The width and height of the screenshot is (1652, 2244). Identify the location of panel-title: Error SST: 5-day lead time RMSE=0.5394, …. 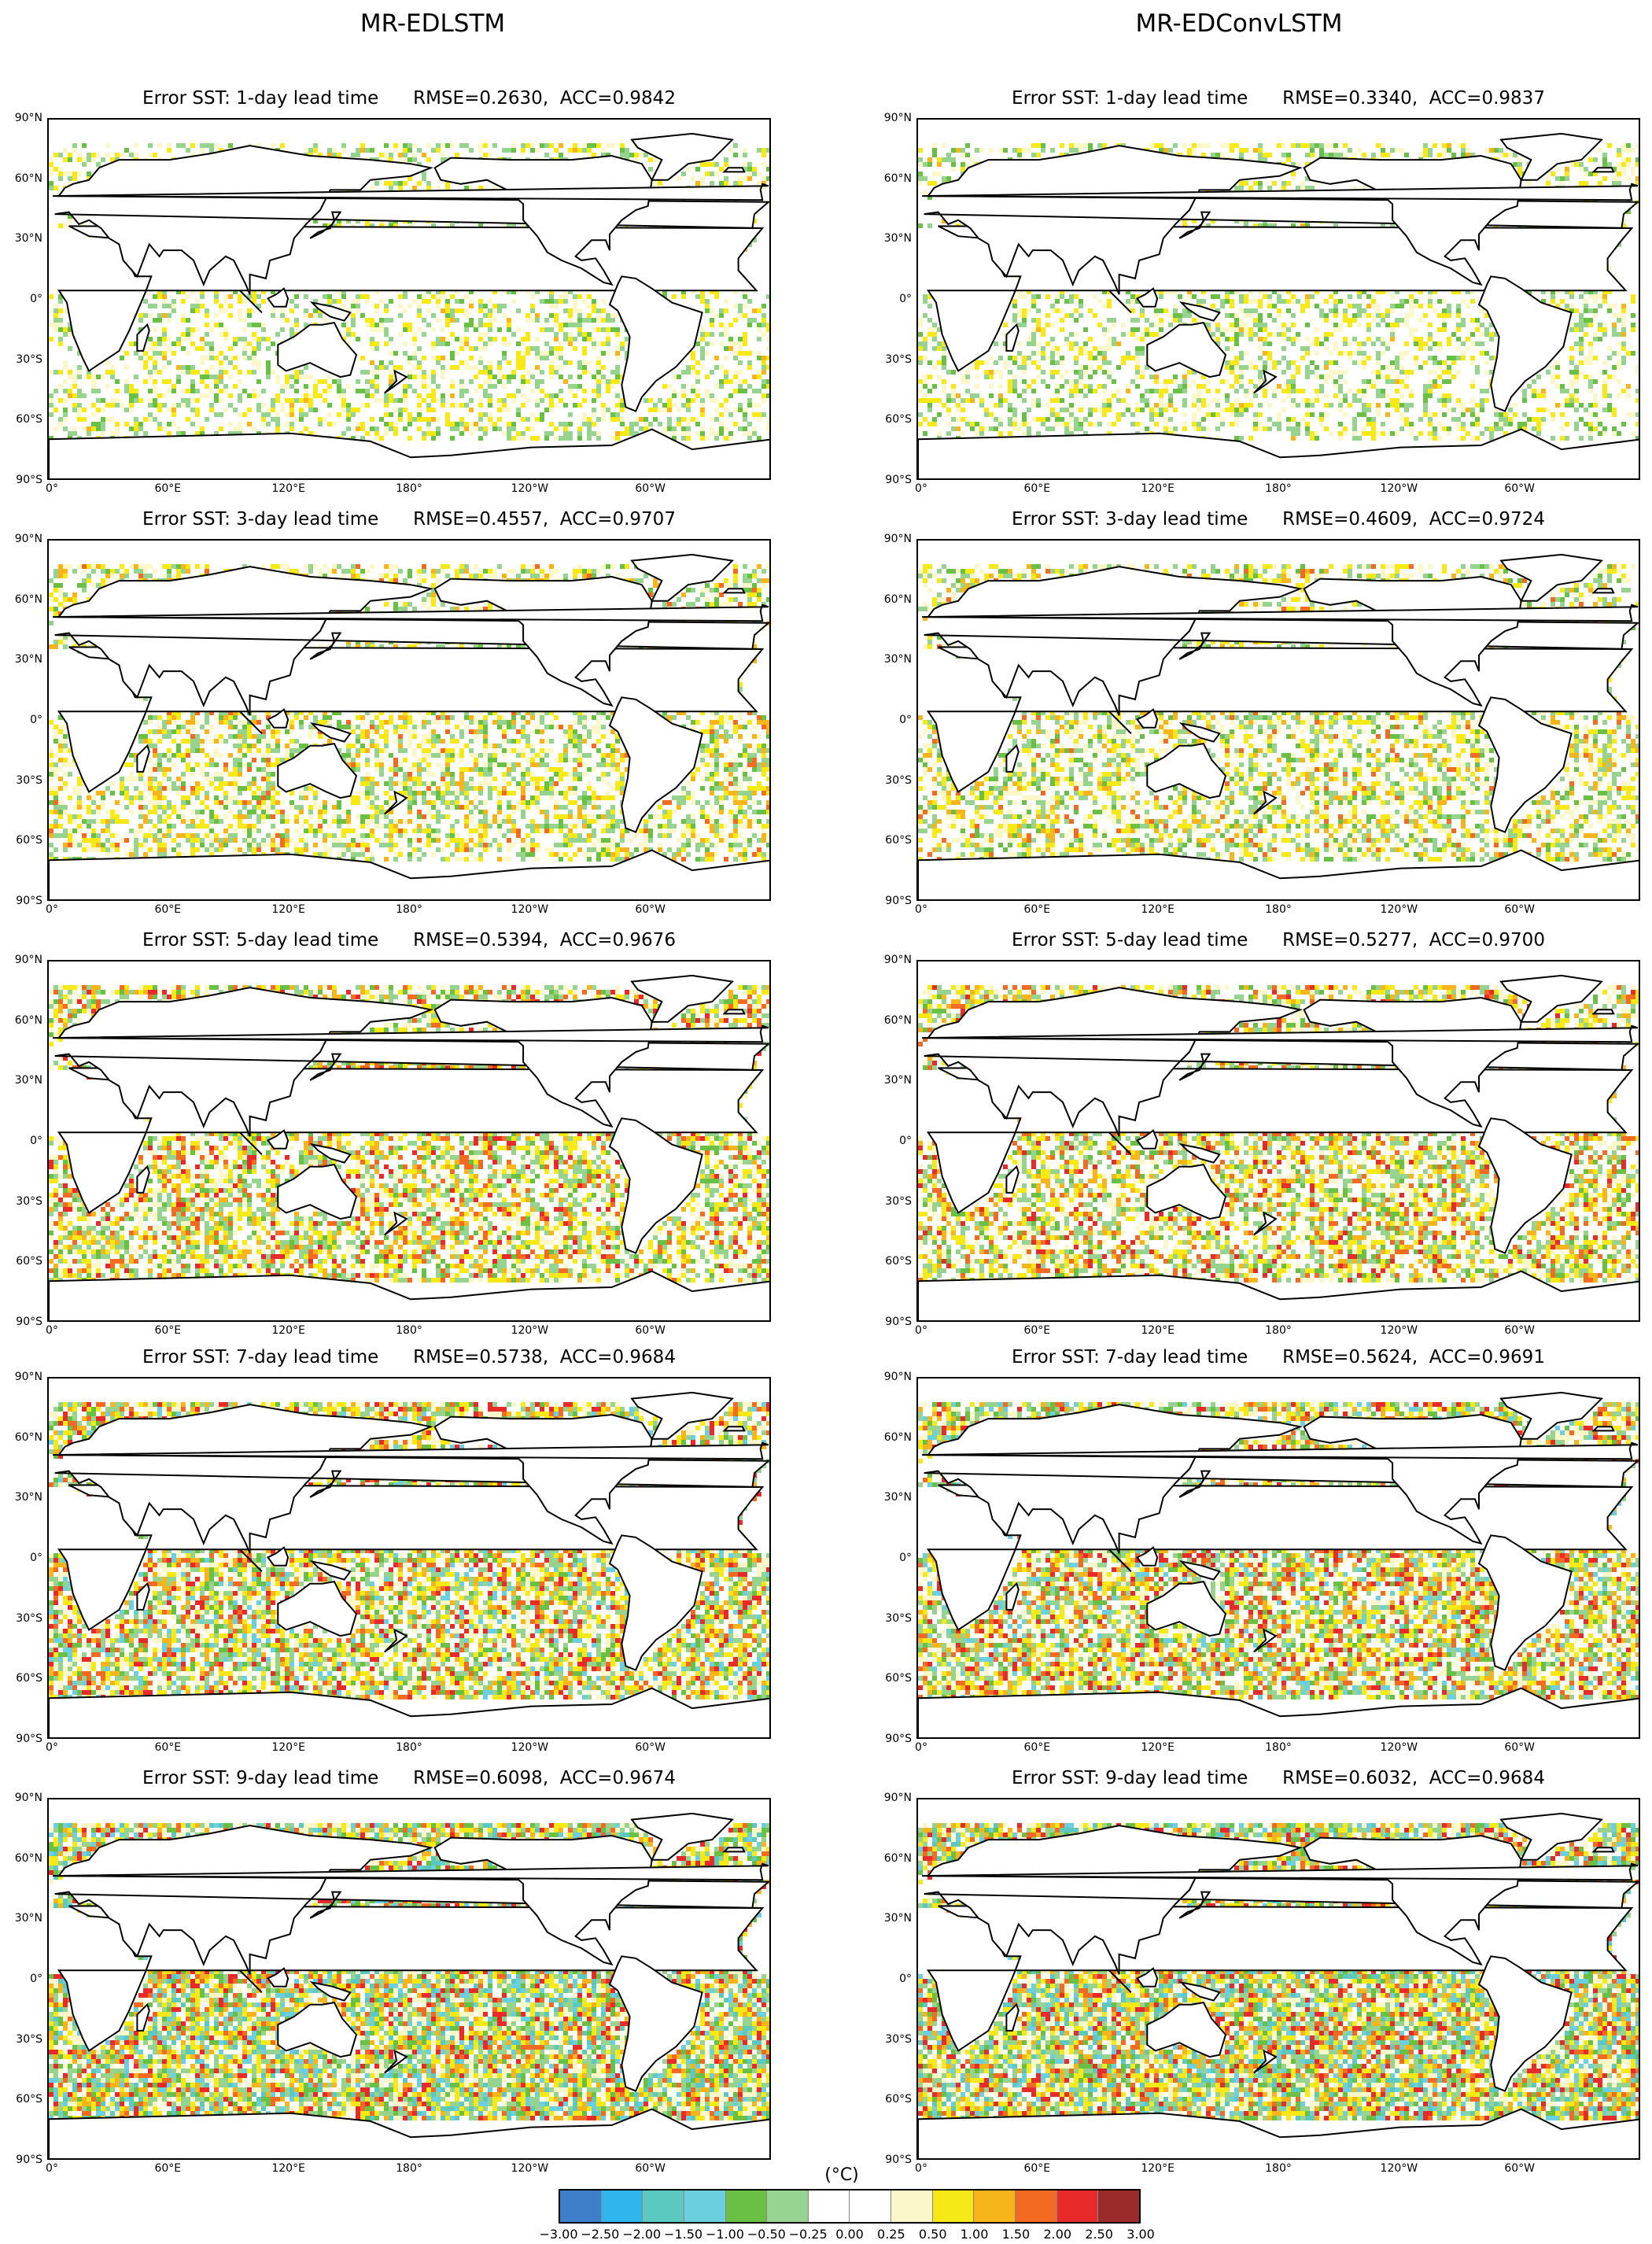
(409, 940).